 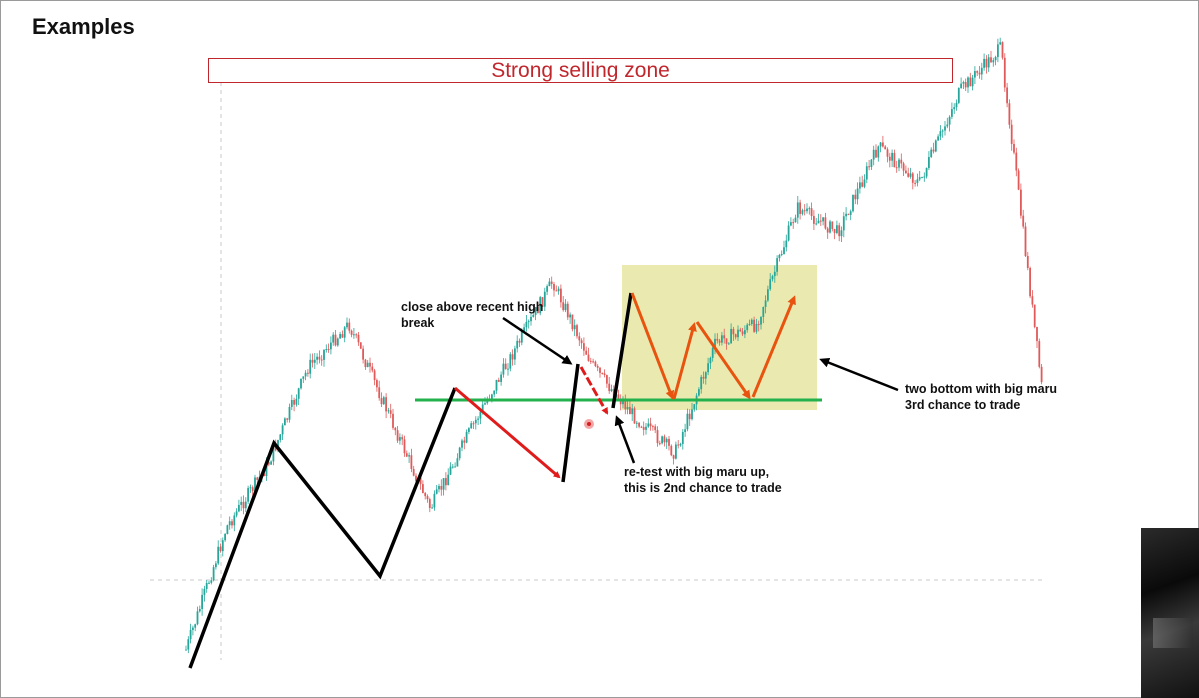 What do you see at coordinates (625, 439) in the screenshot?
I see `pointer-arrow-retest` at bounding box center [625, 439].